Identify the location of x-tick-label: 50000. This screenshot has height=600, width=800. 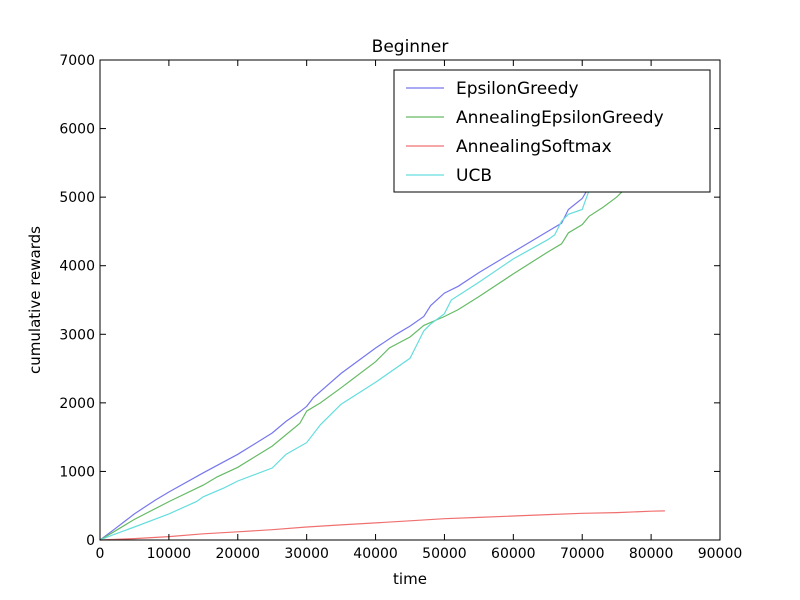
(444, 554).